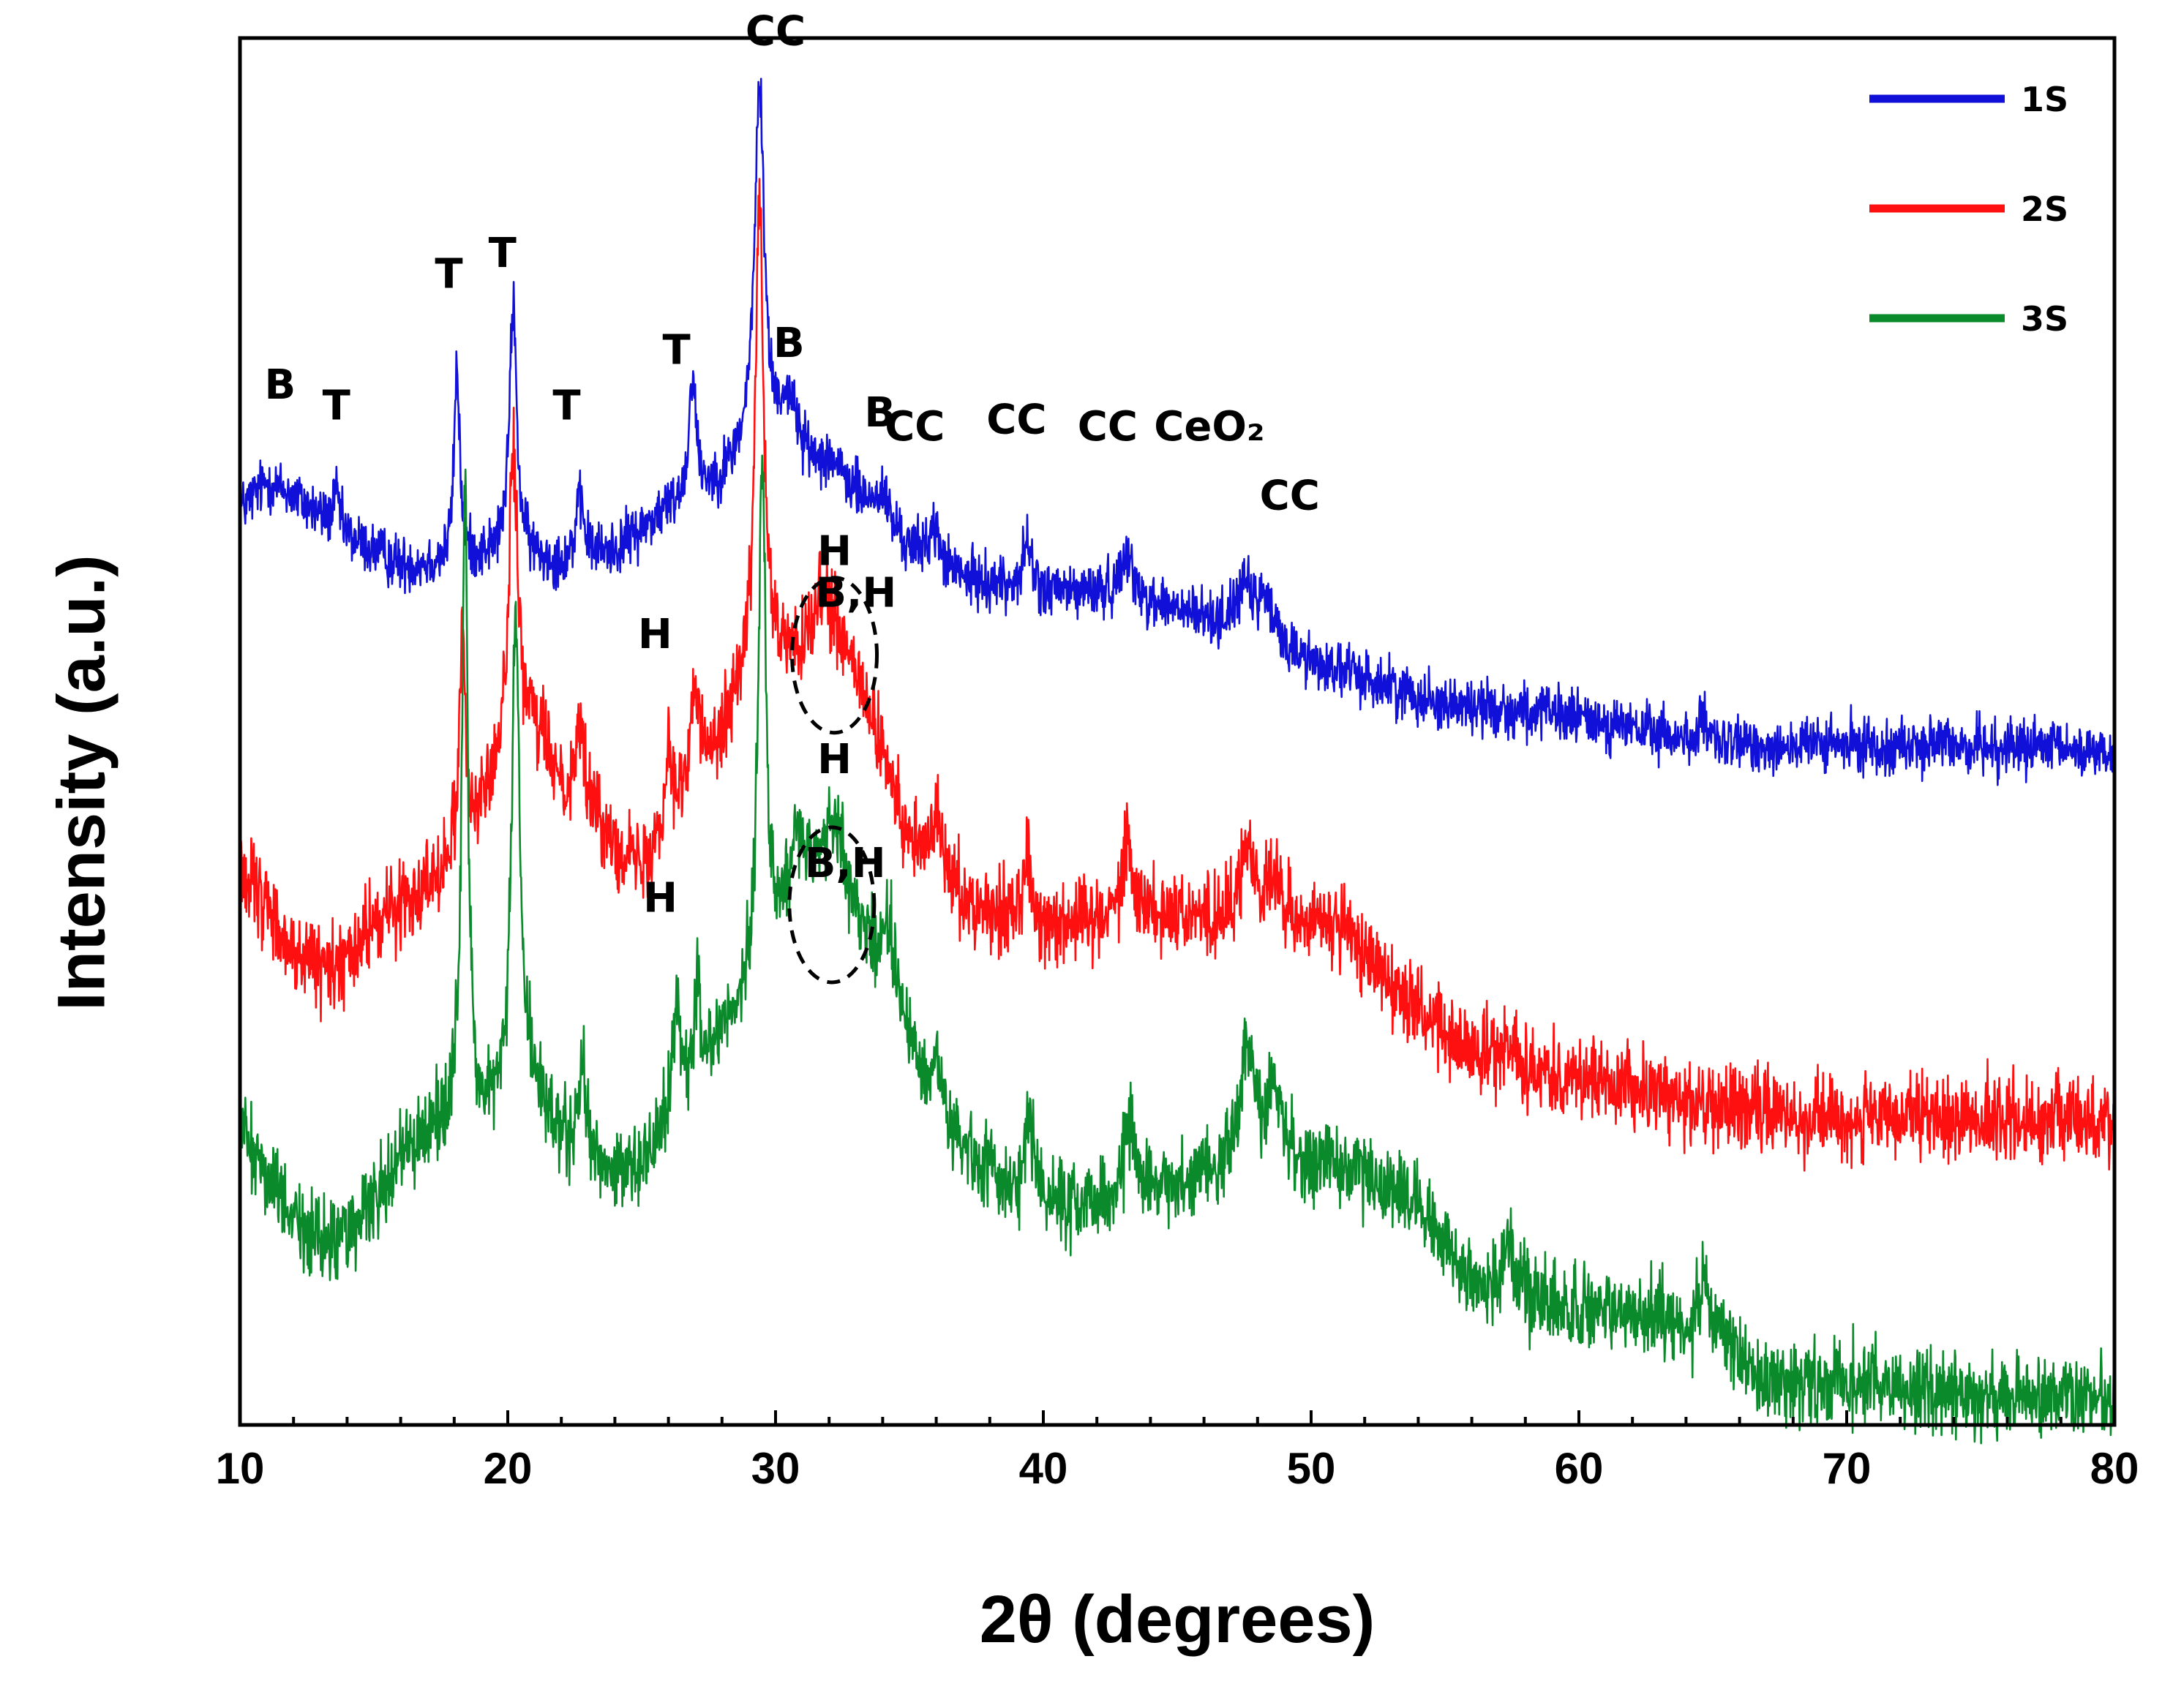 The image size is (2173, 1708). I want to click on x-axis-ticks: 10 20 30 40 50 60 70 80, so click(1177, 1451).